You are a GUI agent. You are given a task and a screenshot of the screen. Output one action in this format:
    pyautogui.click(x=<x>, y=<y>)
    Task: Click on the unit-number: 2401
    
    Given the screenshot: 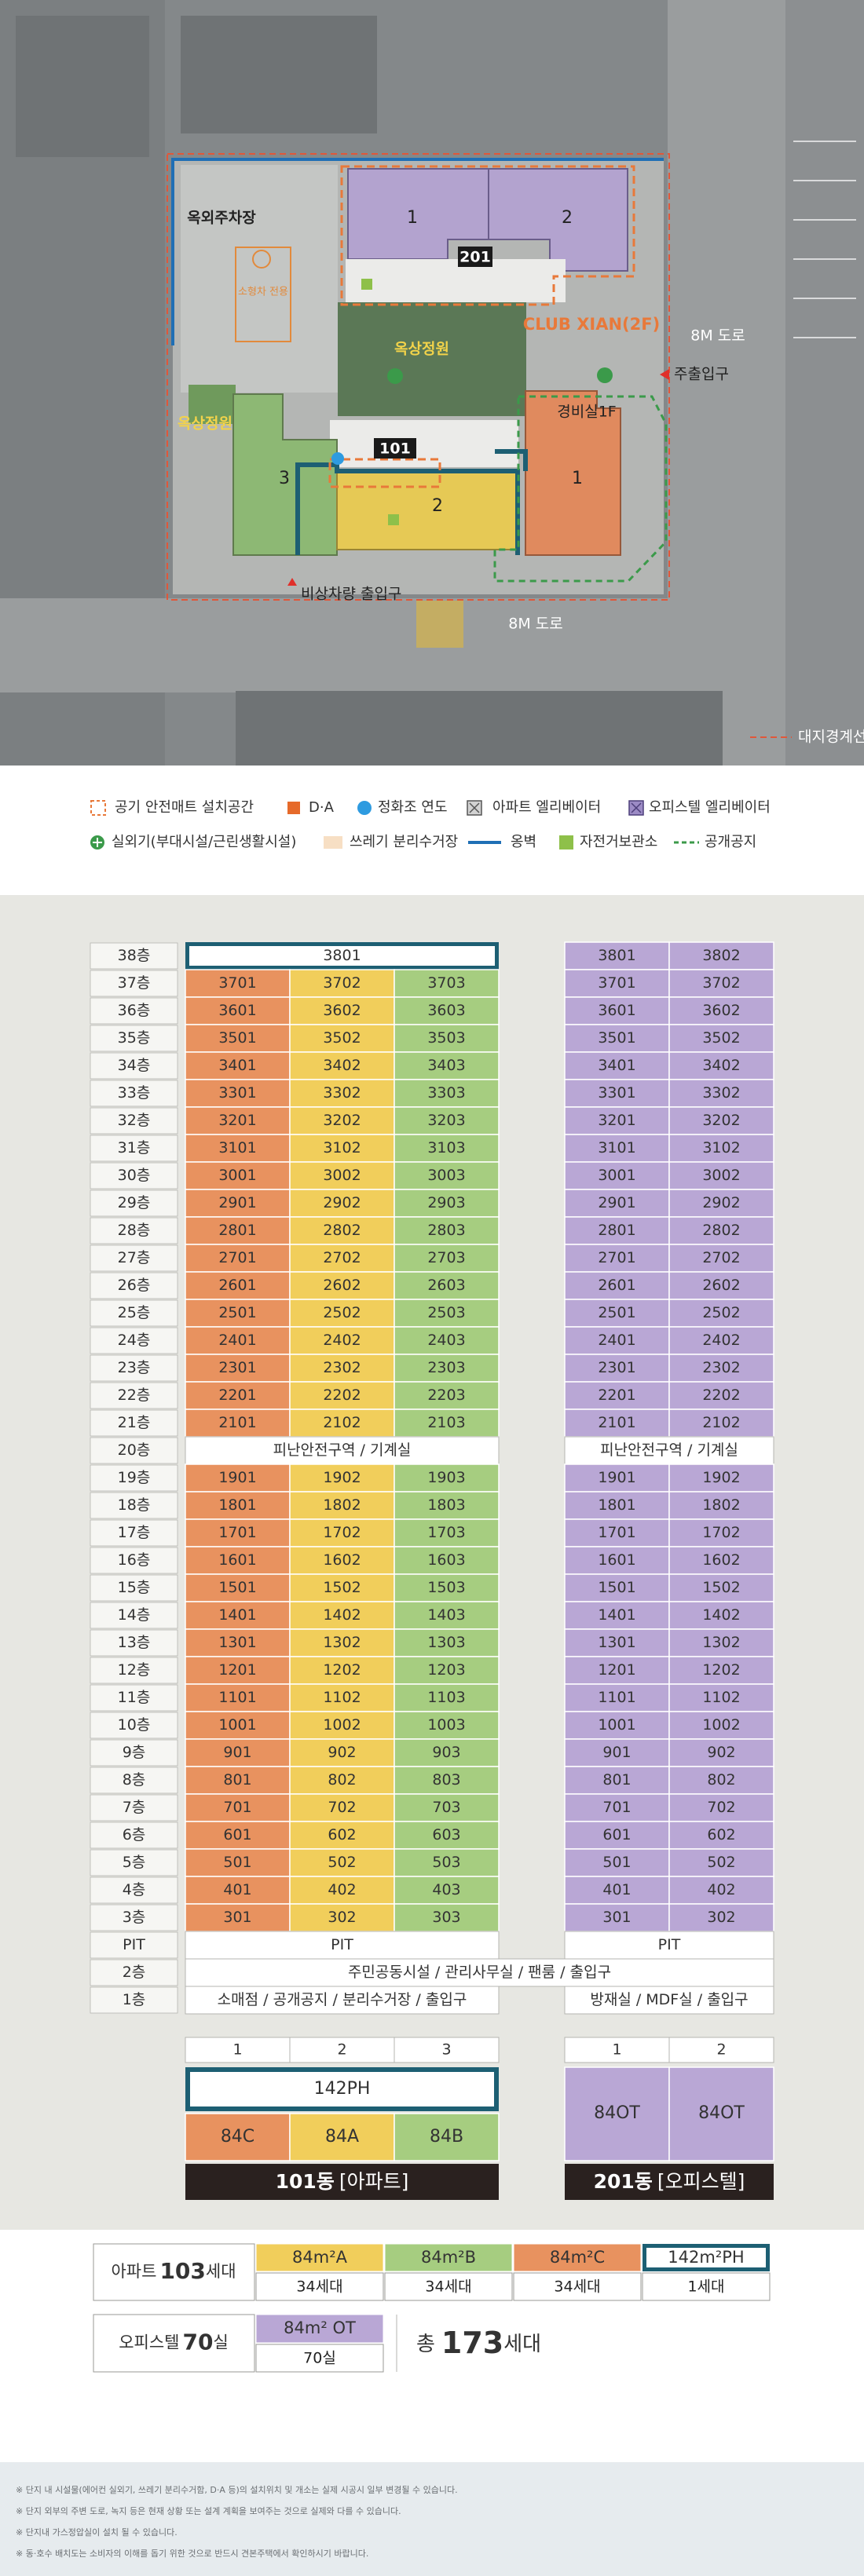 What is the action you would take?
    pyautogui.click(x=237, y=1340)
    